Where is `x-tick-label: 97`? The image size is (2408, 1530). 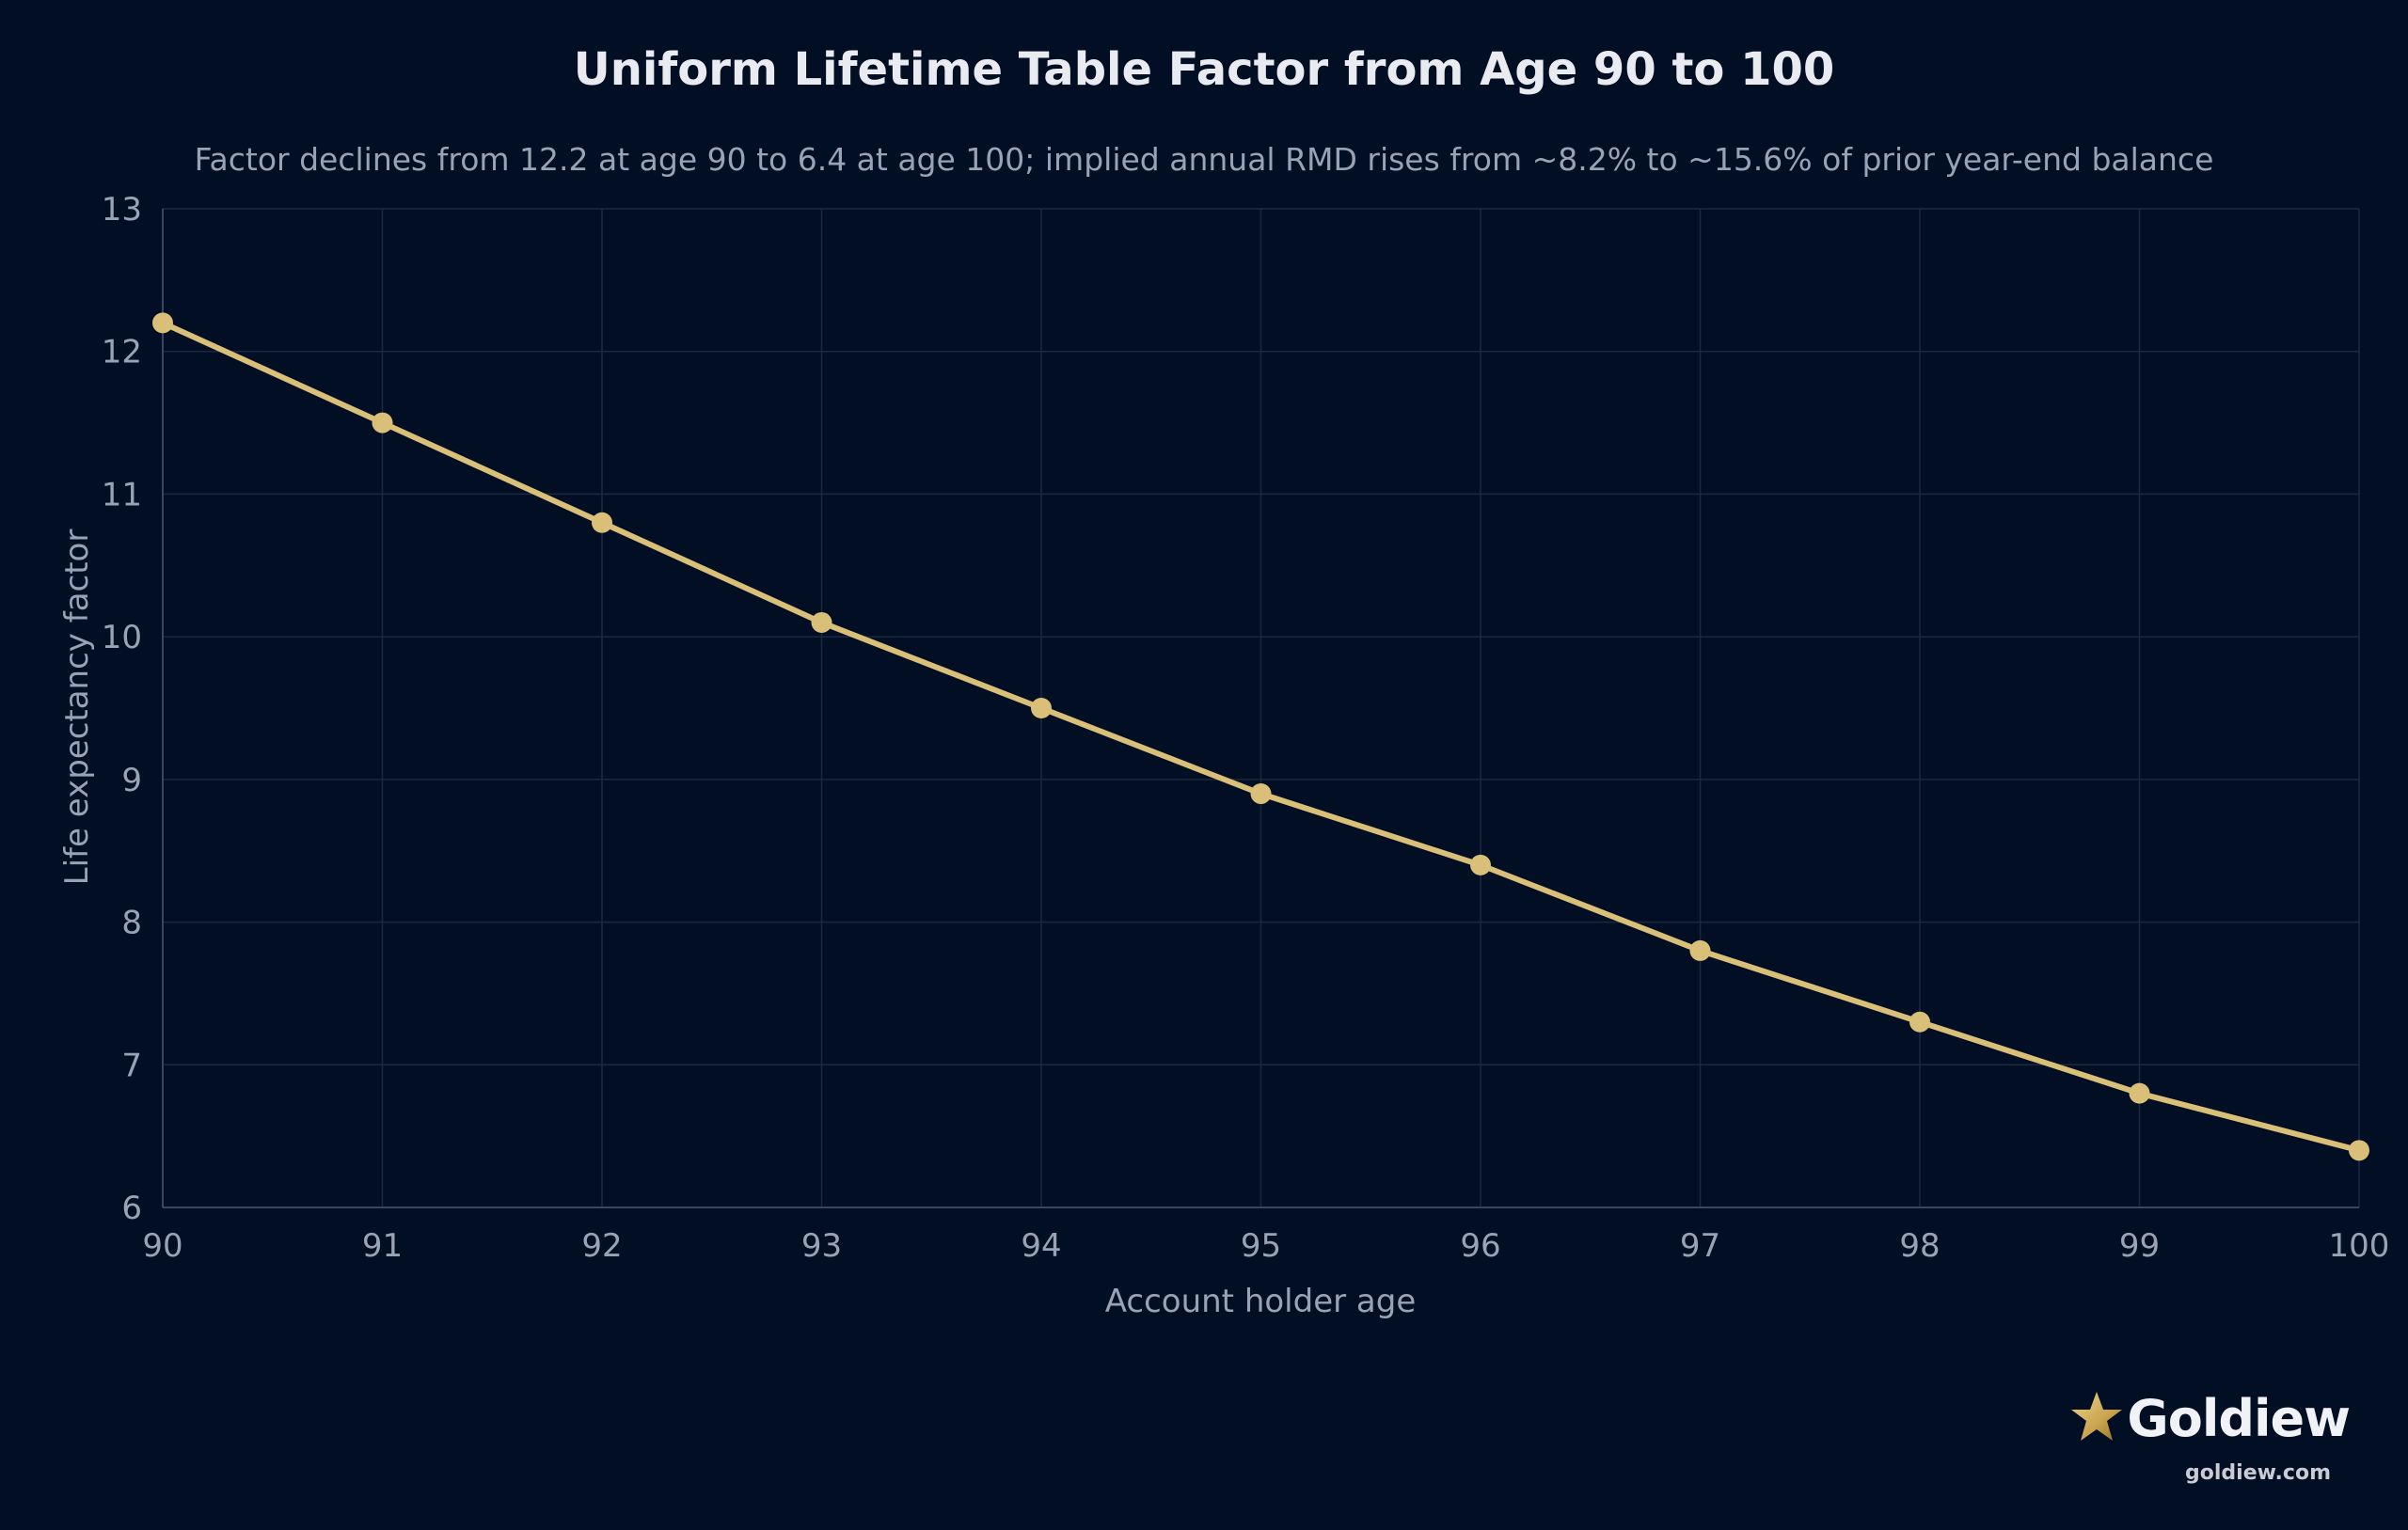
x-tick-label: 97 is located at coordinates (1700, 1246).